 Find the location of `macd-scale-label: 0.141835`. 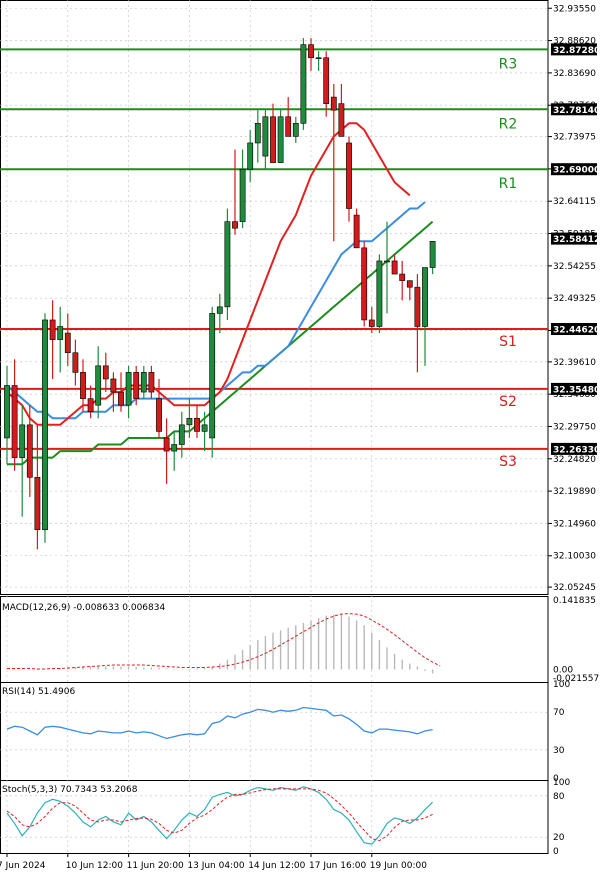

macd-scale-label: 0.141835 is located at coordinates (574, 601).